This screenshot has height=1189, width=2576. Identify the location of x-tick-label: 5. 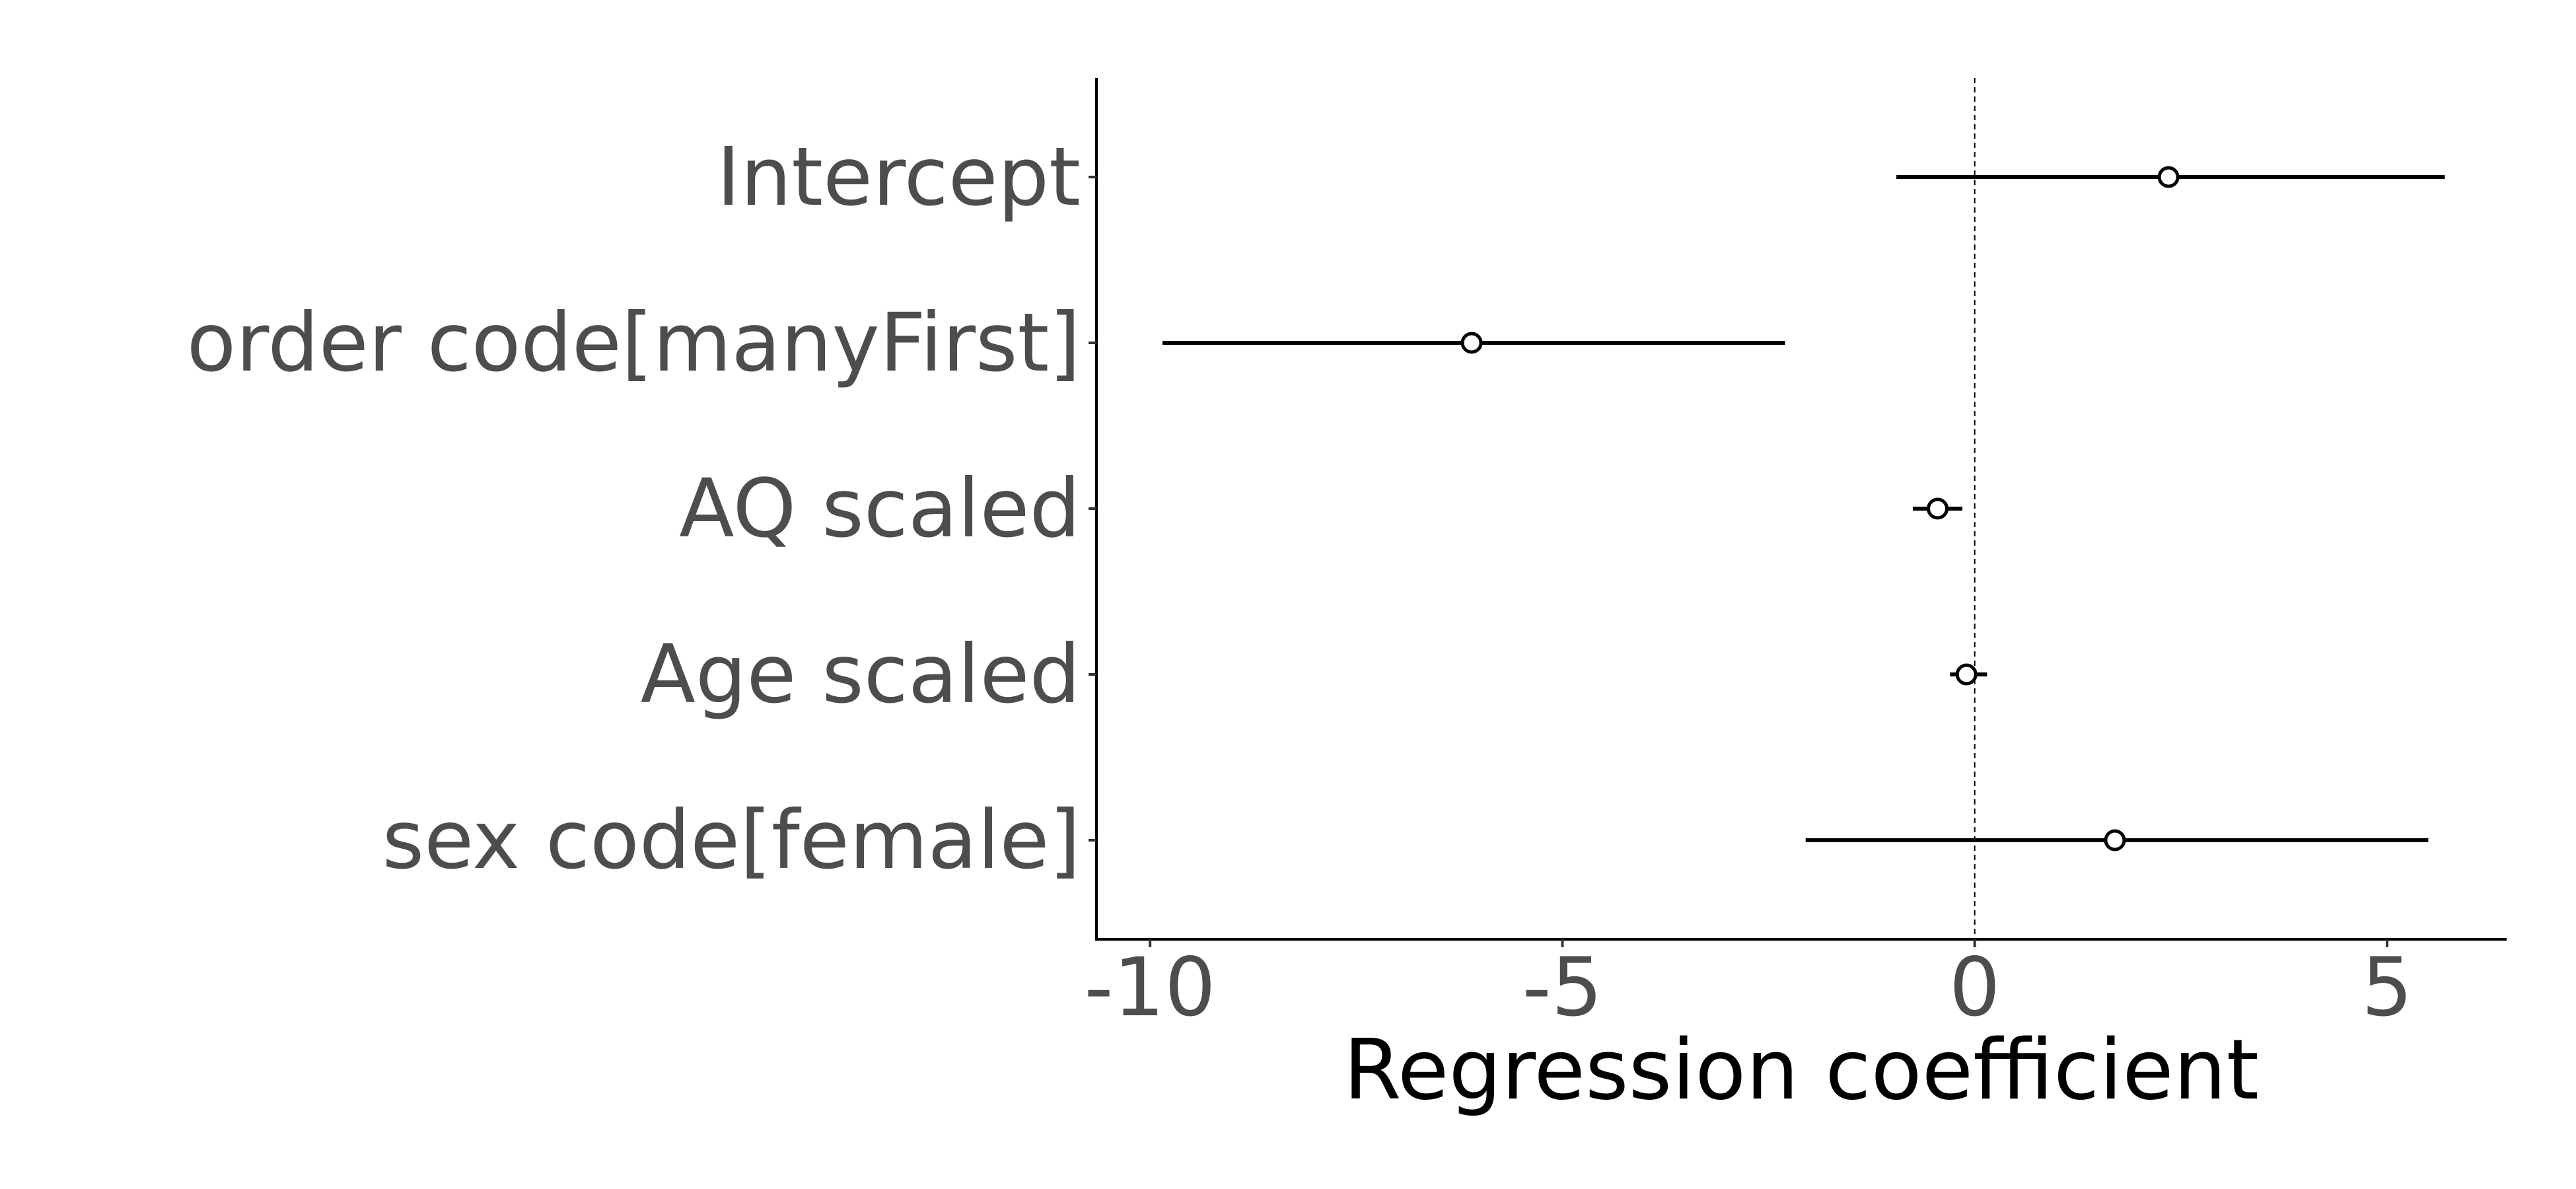
(2387, 987).